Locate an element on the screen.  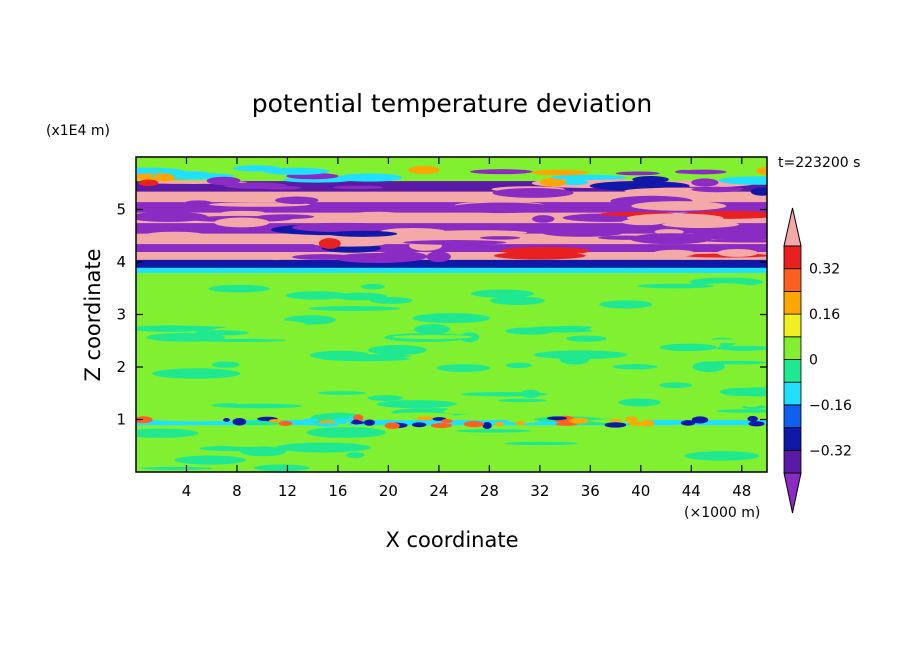
y-tick-label: 1 is located at coordinates (121, 420).